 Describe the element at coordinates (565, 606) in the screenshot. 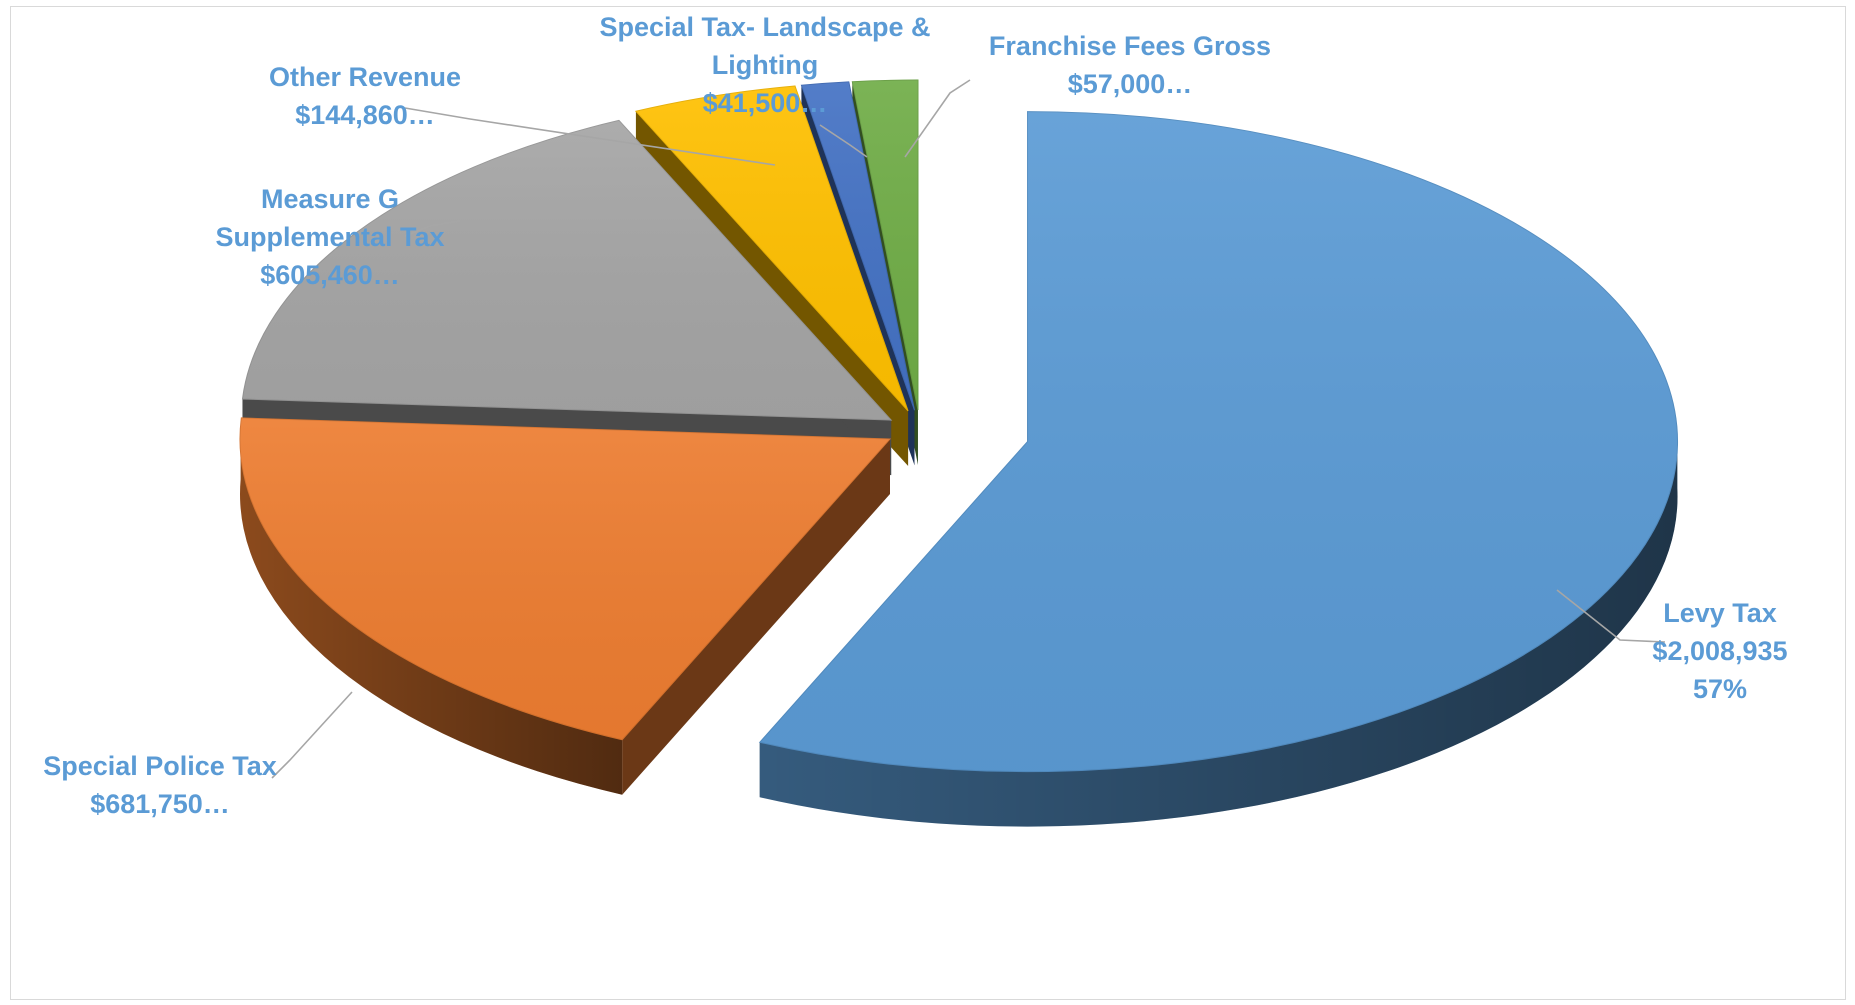

I see `pie-slice-special-police-tax` at that location.